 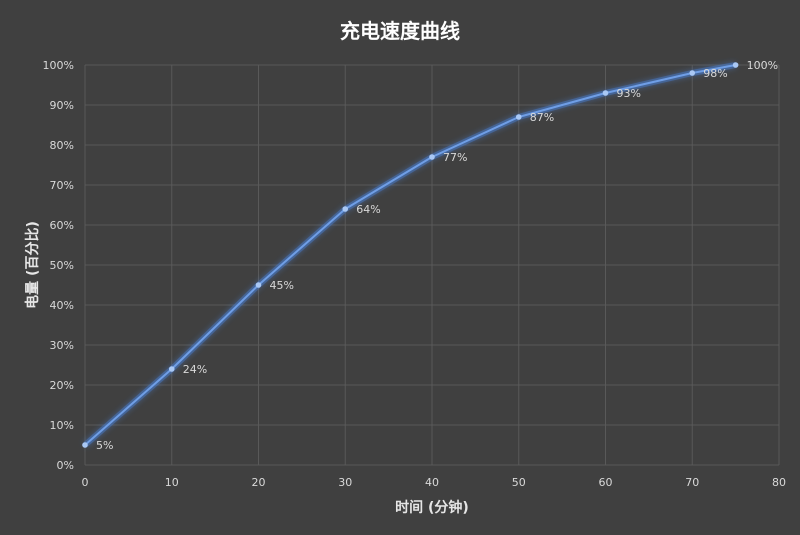 I want to click on y-tick-label: 0%, so click(x=65, y=465).